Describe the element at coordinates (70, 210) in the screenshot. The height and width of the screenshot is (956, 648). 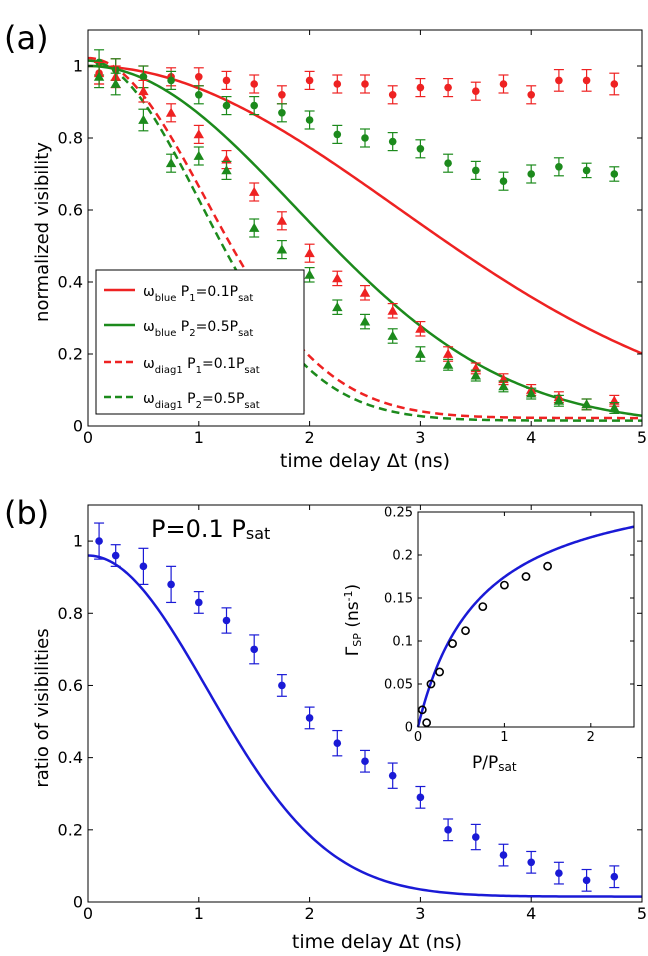
I see `y-tick-label: 0.6` at that location.